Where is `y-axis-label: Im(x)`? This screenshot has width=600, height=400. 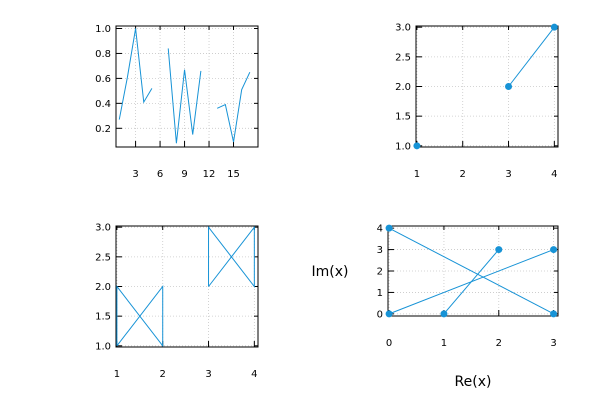
y-axis-label: Im(x) is located at coordinates (330, 272).